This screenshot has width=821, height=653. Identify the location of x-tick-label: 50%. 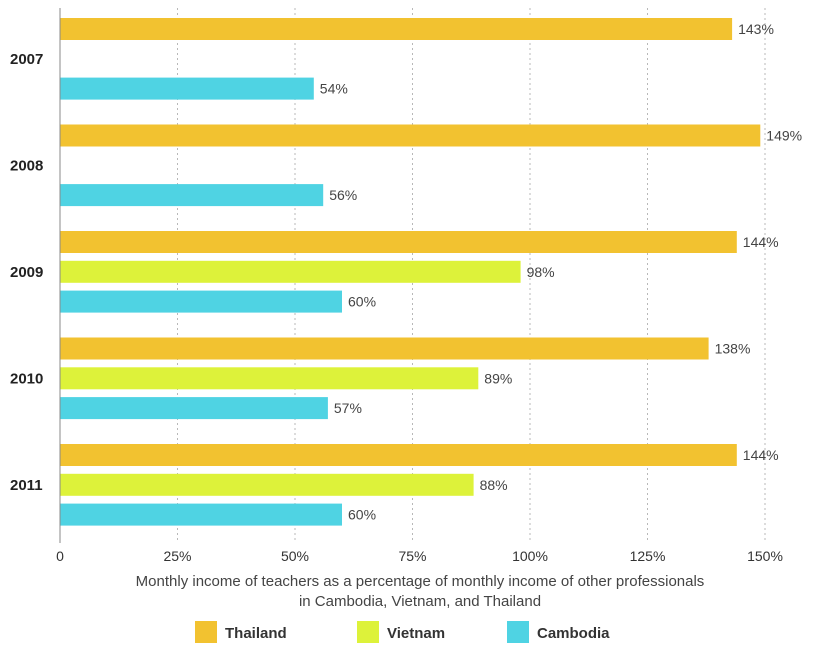
(295, 556).